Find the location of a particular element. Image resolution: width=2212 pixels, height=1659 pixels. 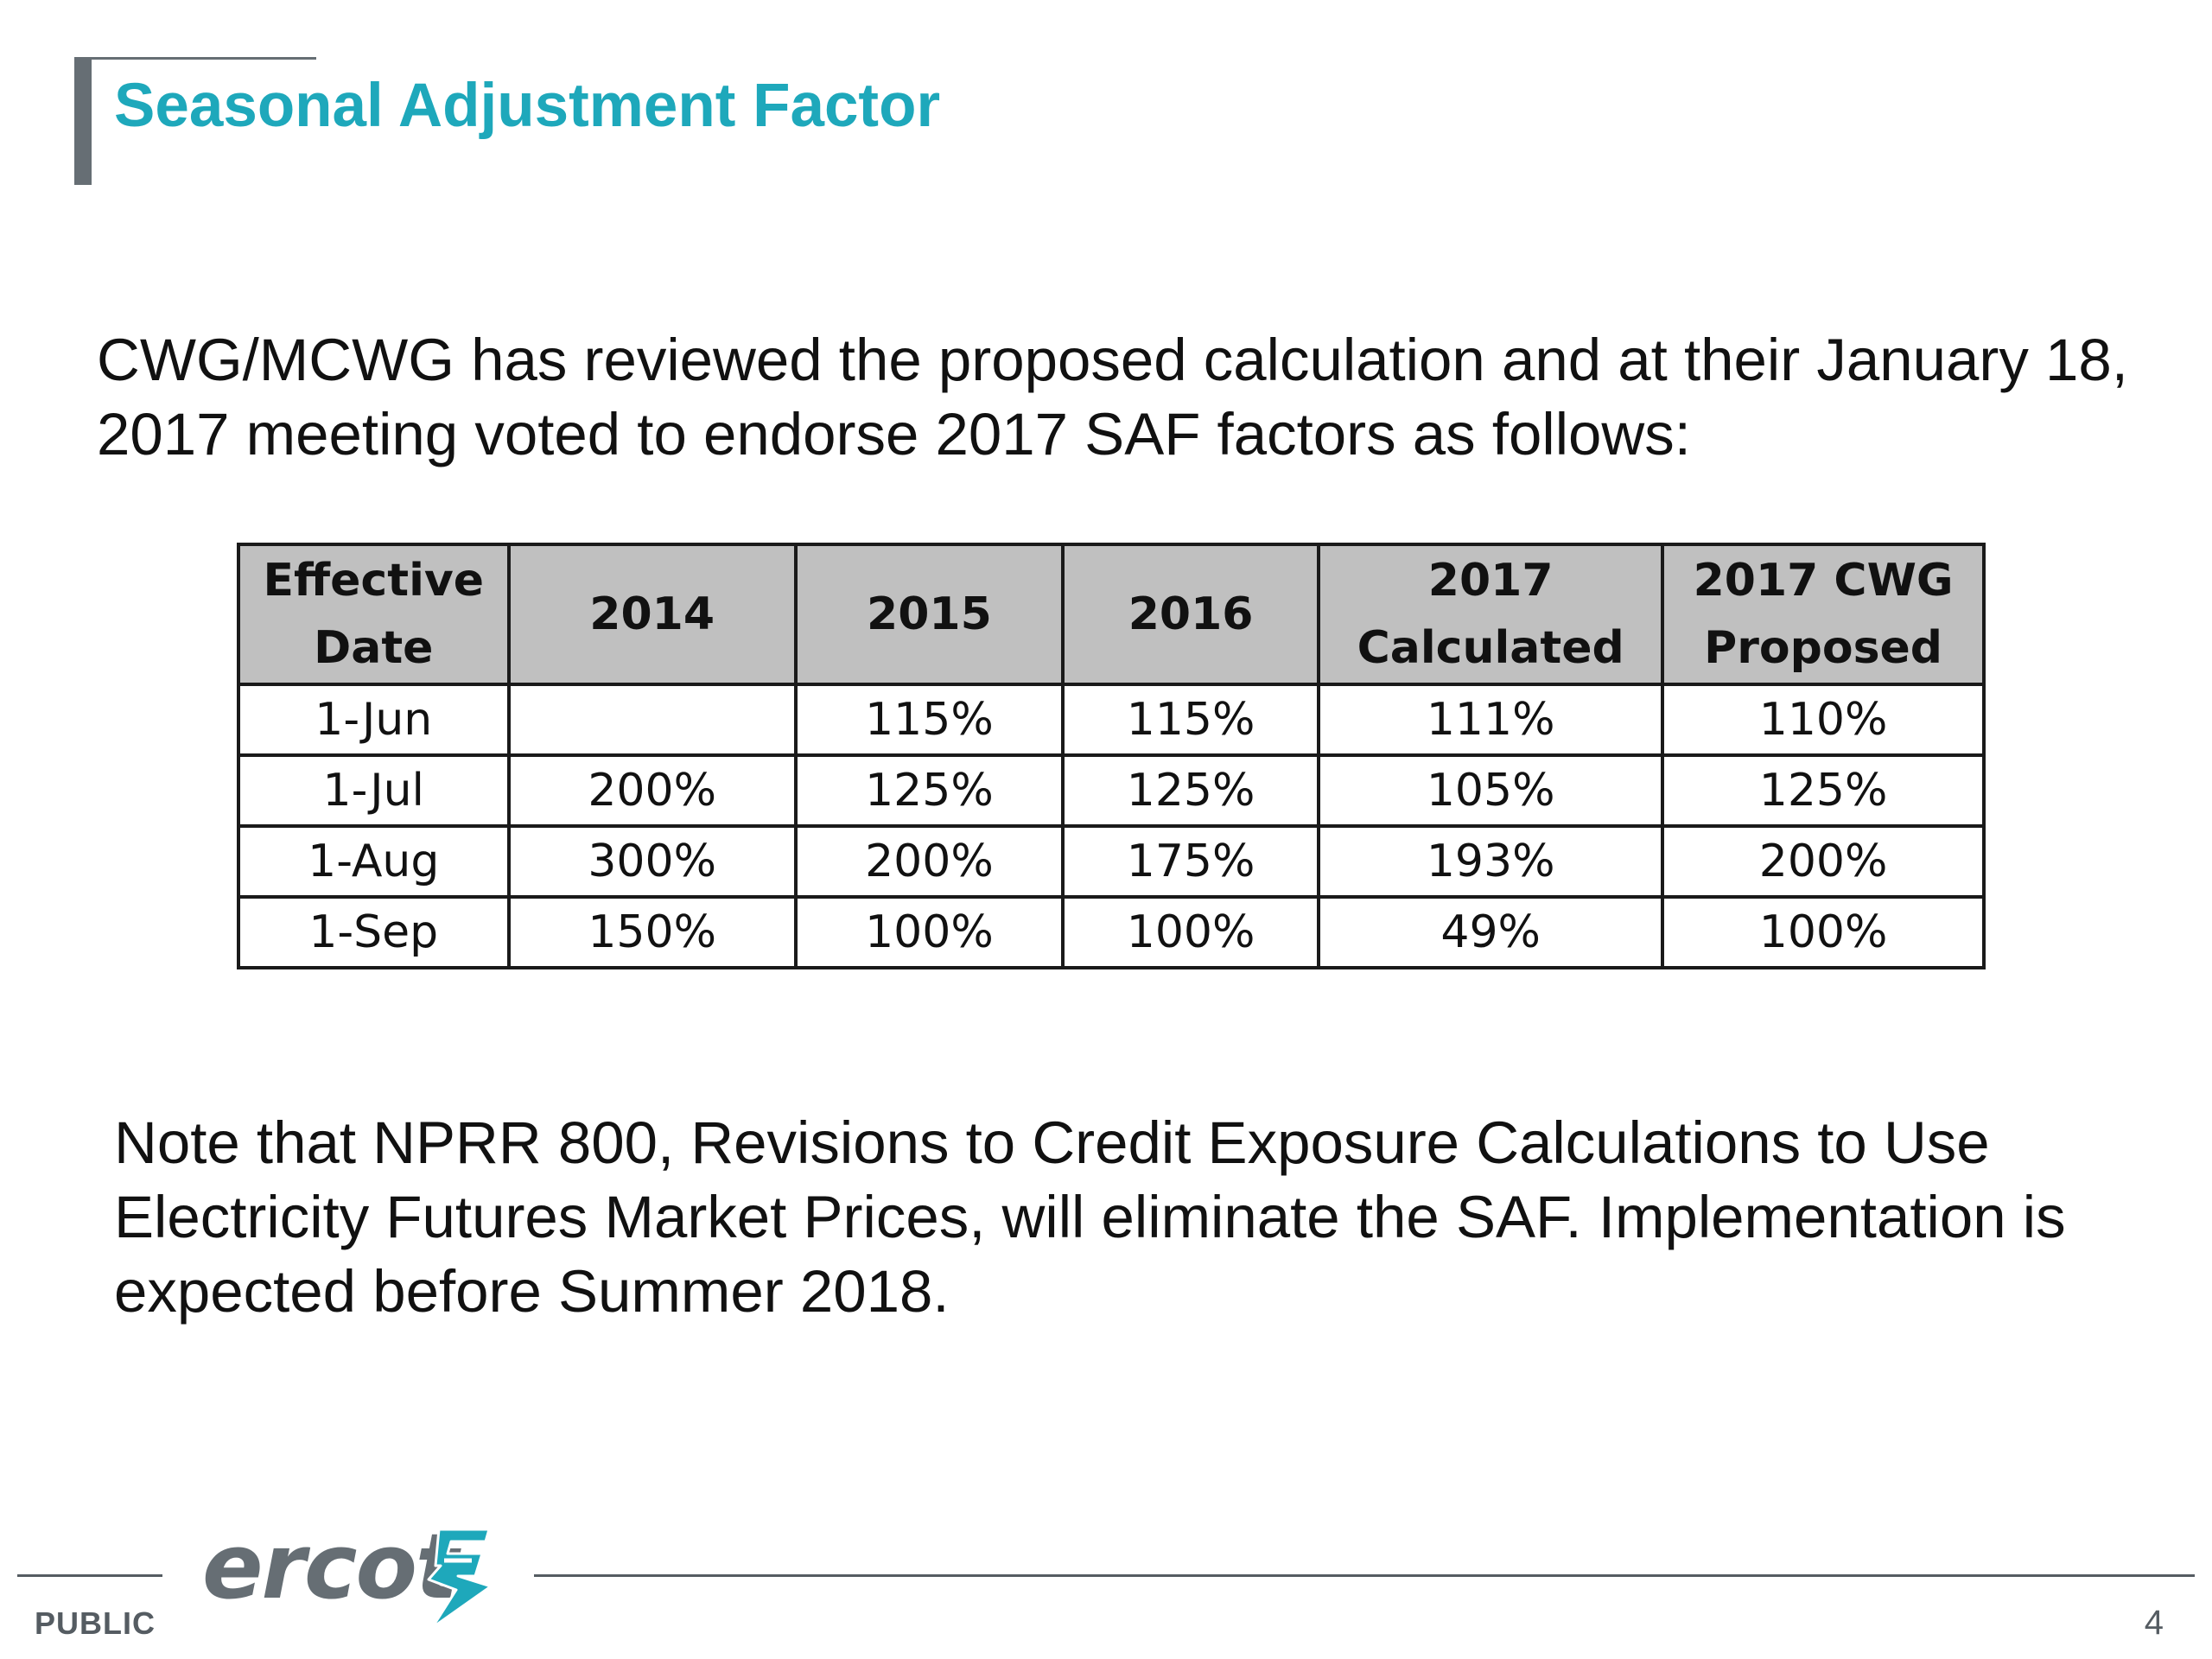

table-cell: 193% is located at coordinates (1491, 861).